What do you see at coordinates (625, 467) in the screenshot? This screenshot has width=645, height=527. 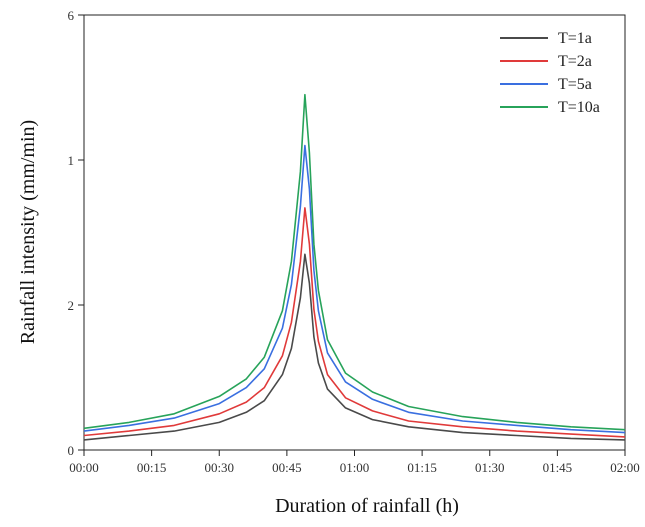 I see `x-tick-label: 02:00` at bounding box center [625, 467].